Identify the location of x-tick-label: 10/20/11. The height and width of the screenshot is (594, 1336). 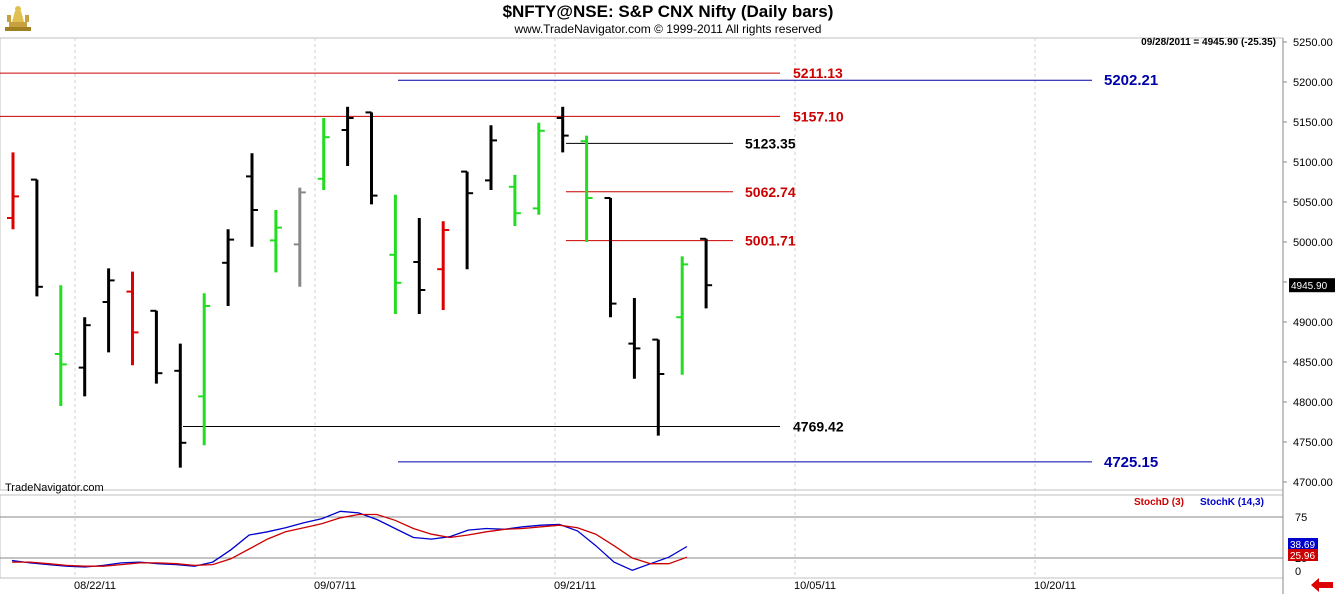
(1055, 586).